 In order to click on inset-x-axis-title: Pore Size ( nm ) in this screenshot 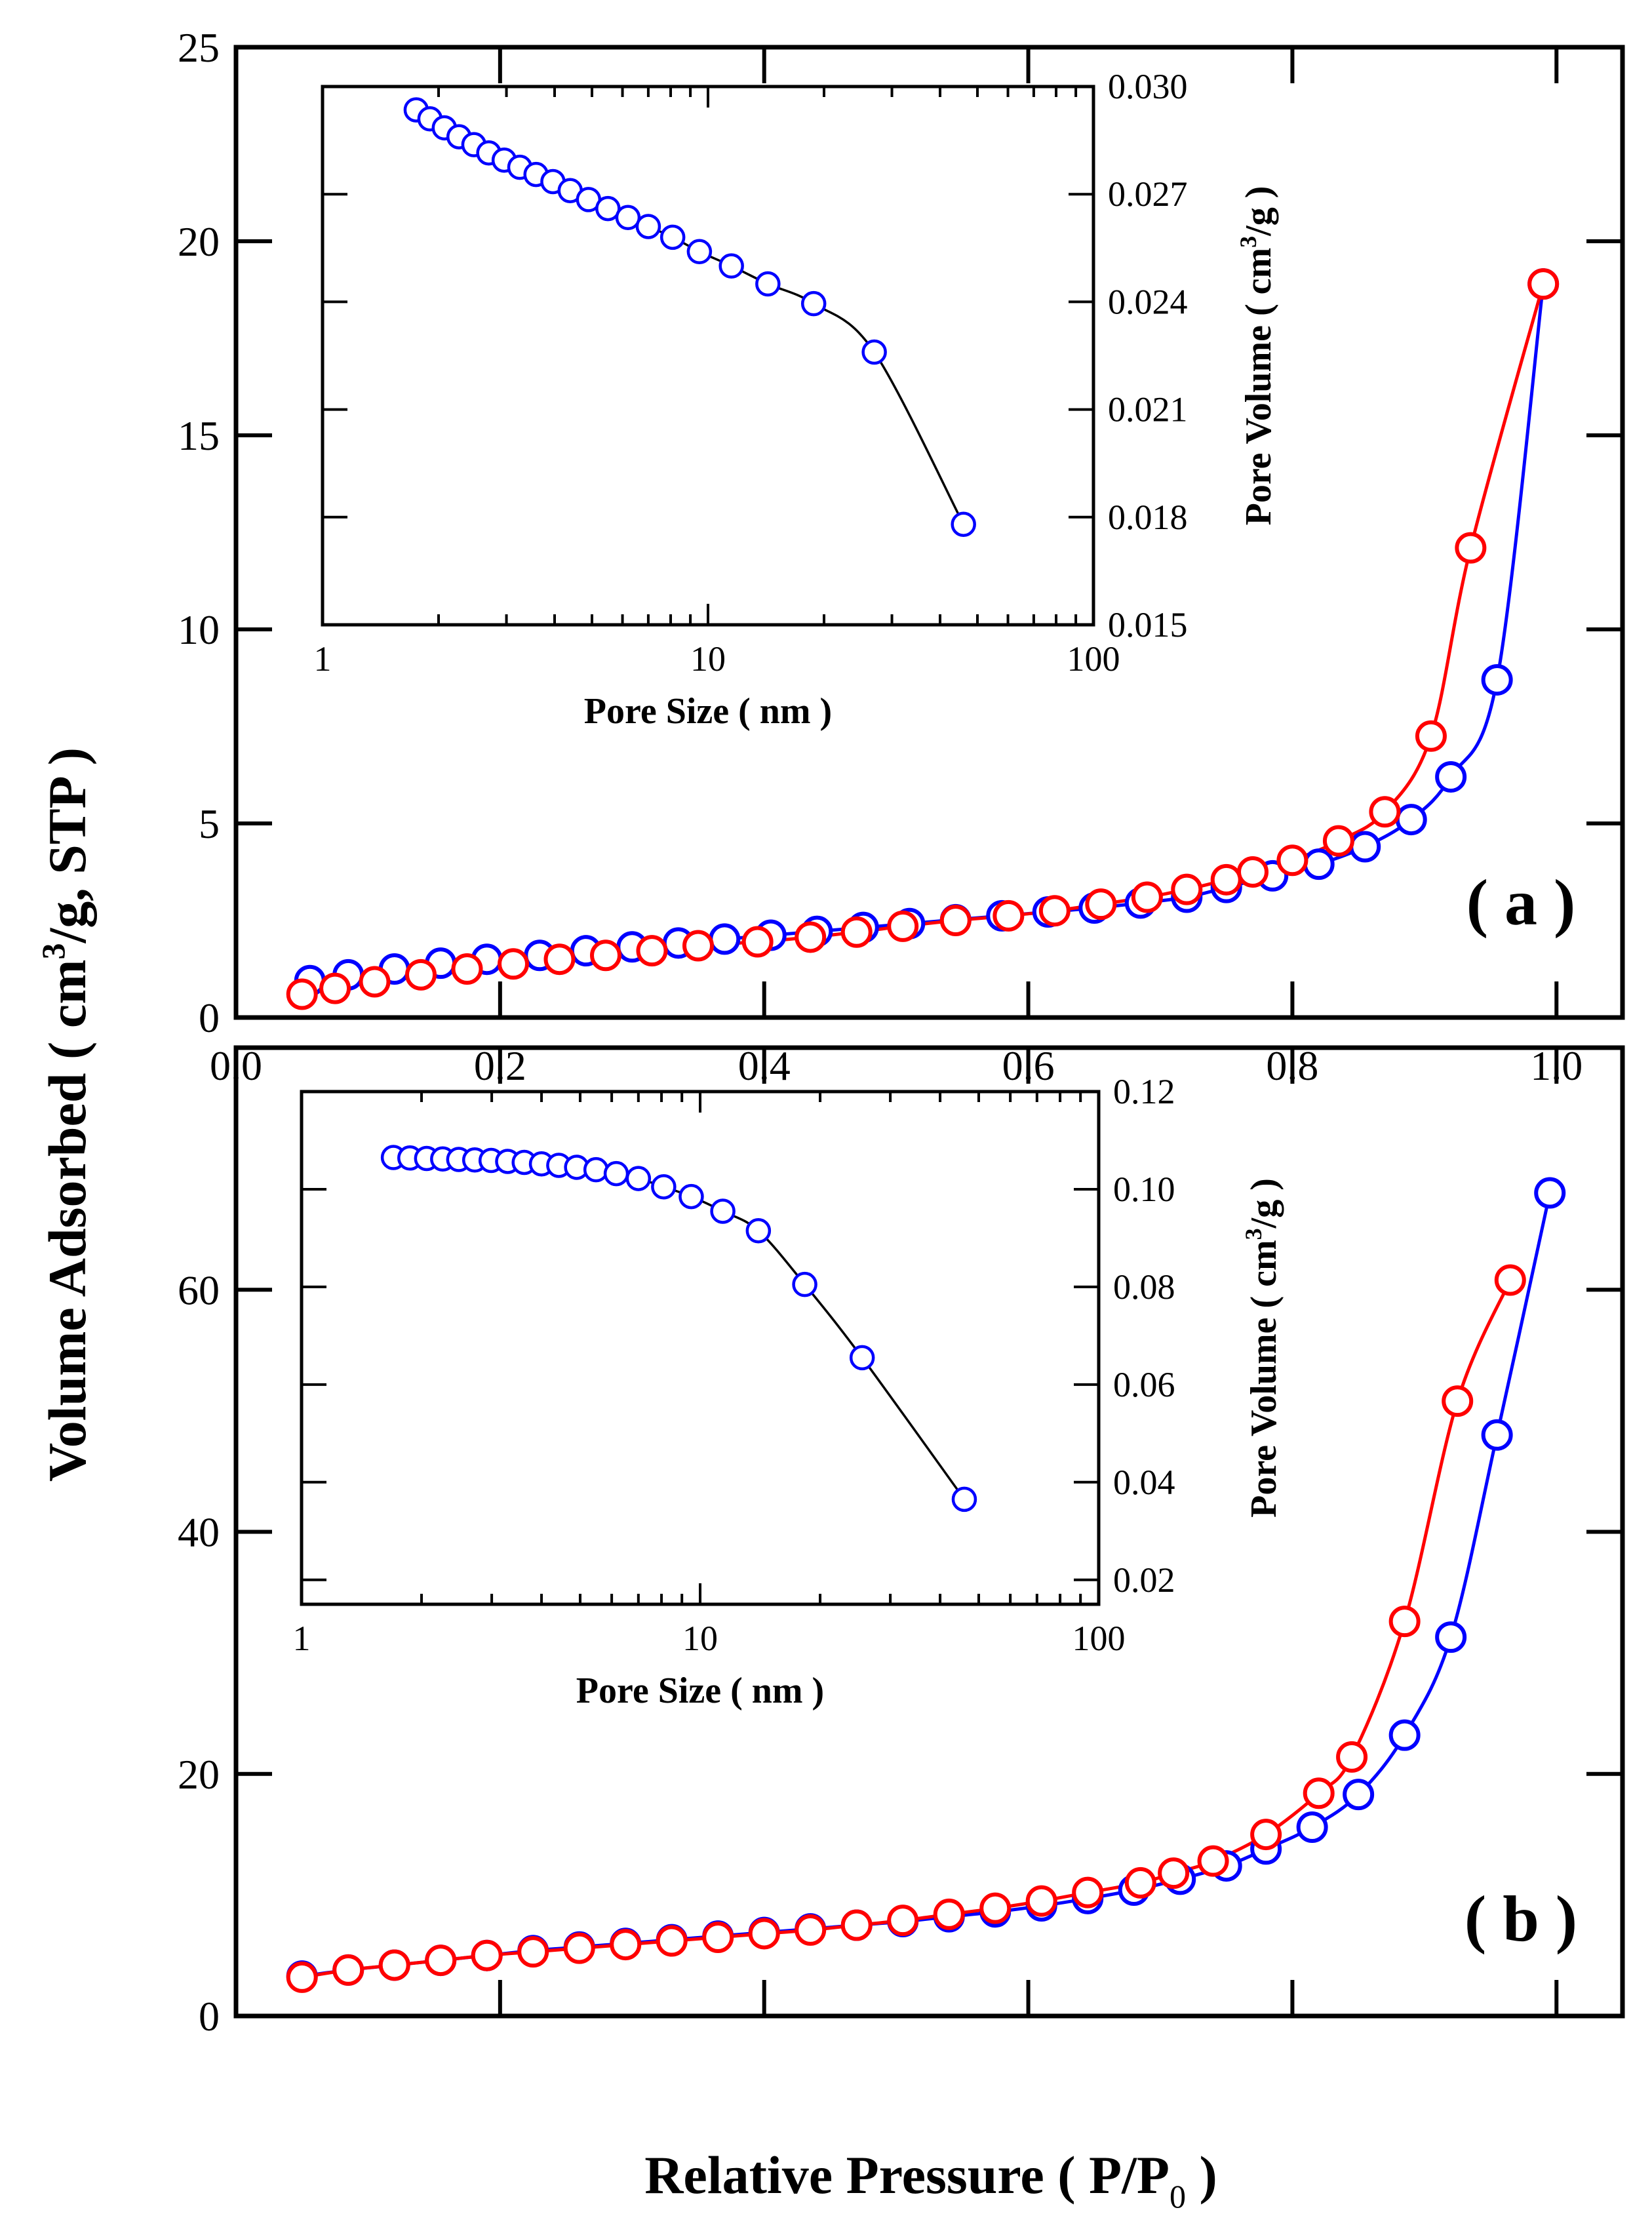, I will do `click(708, 711)`.